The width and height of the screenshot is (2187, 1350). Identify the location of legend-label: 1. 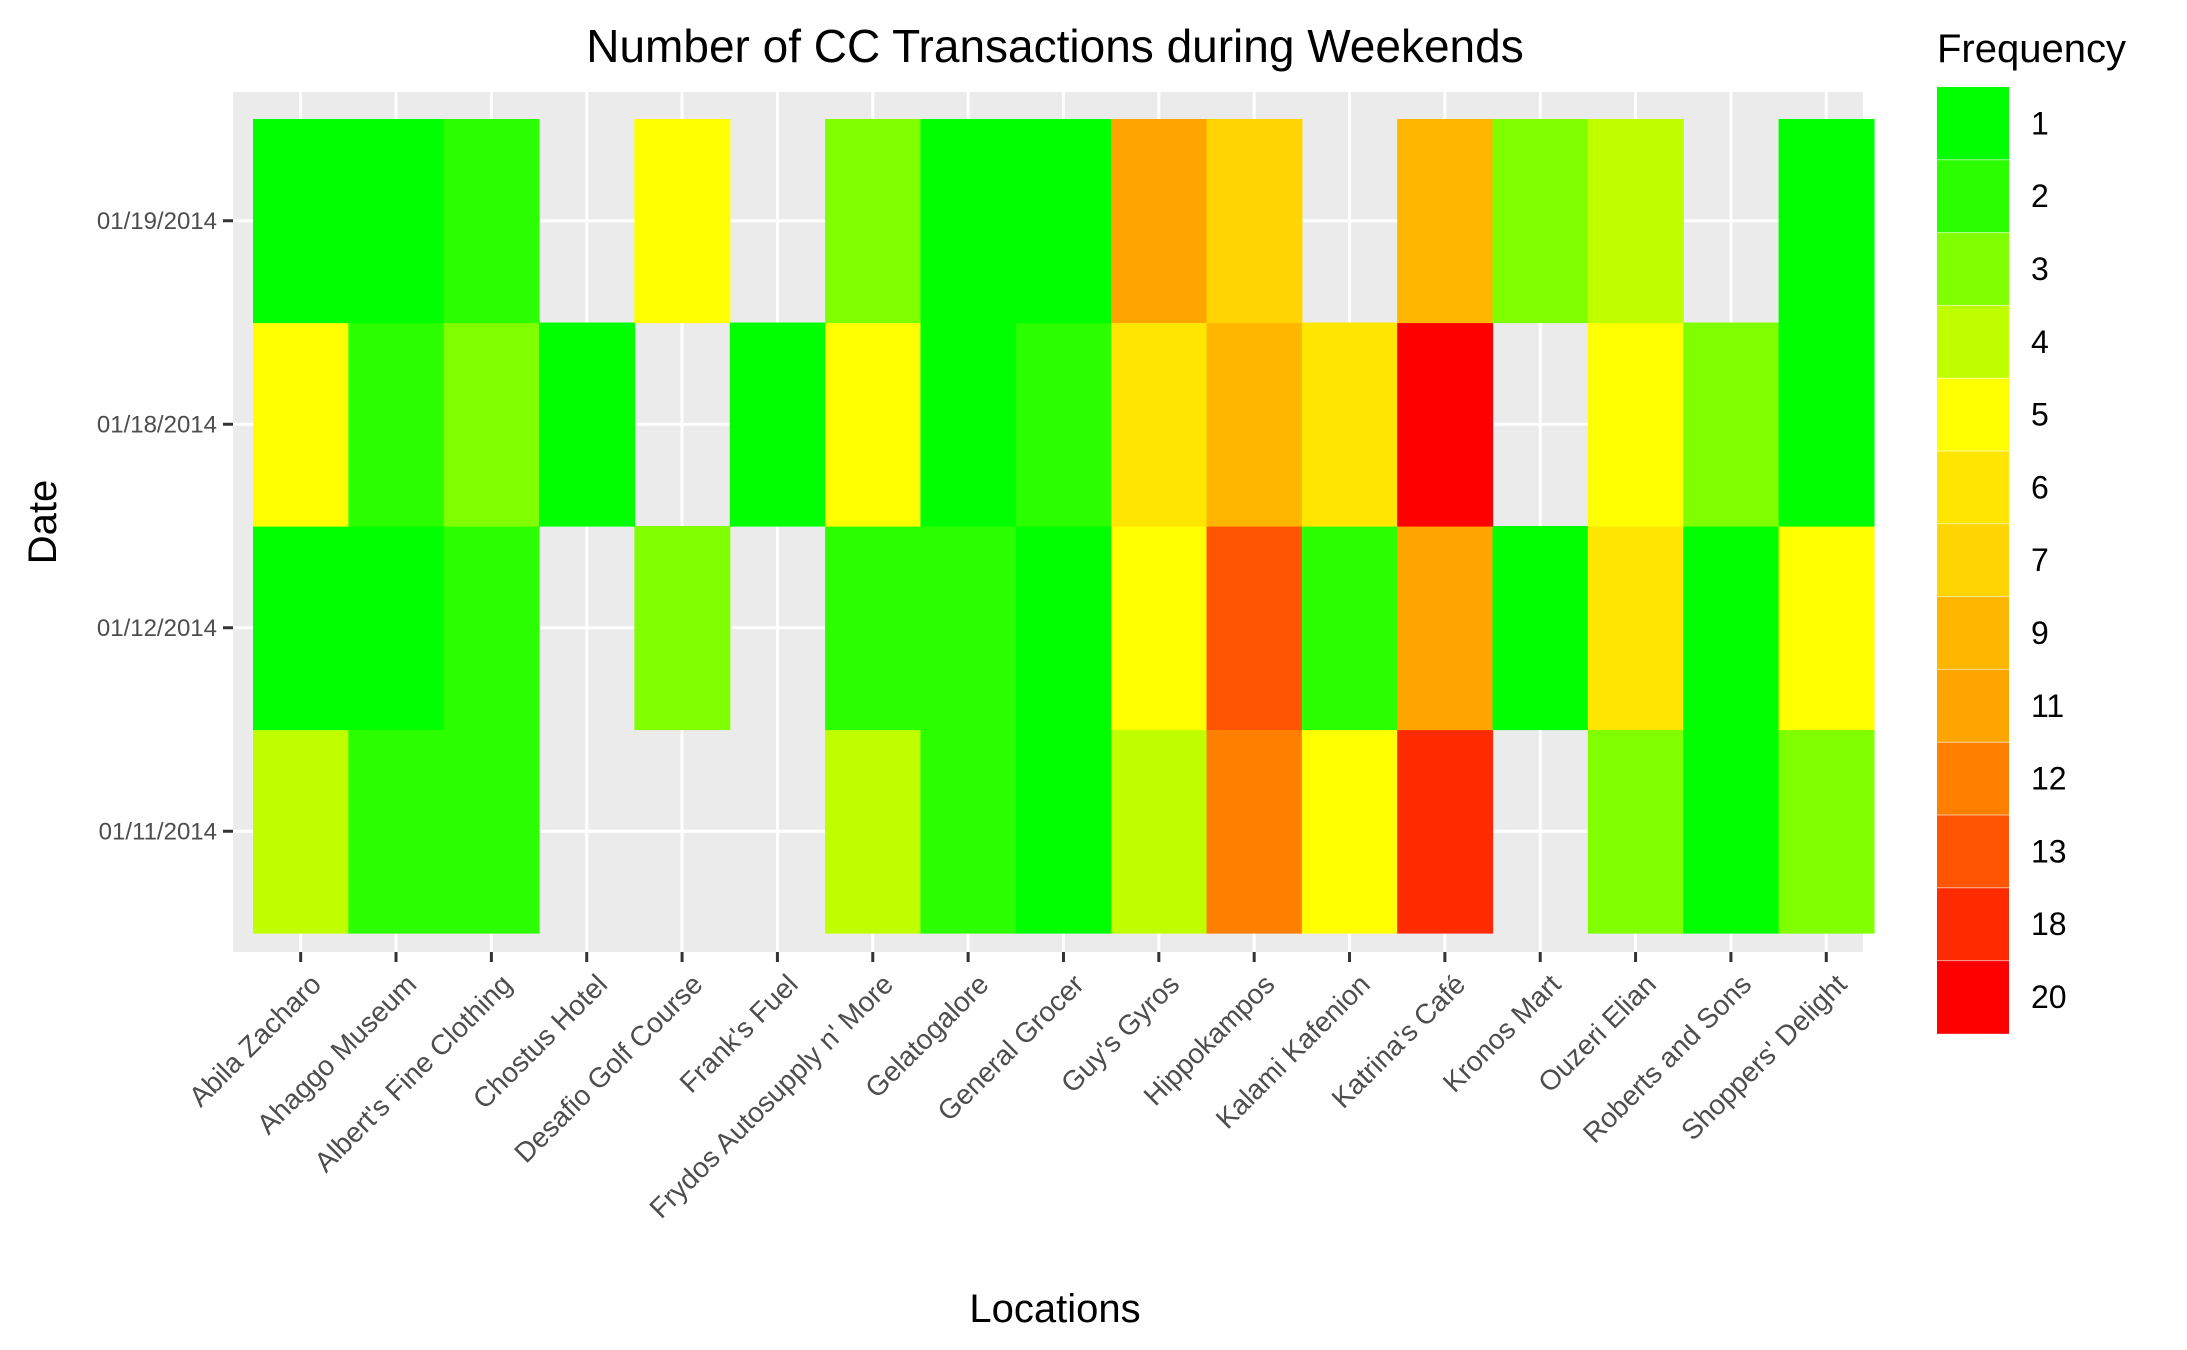
(2040, 123).